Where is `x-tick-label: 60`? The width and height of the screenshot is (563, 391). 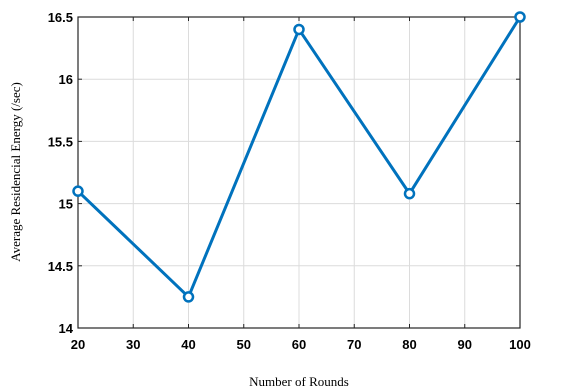
x-tick-label: 60 is located at coordinates (299, 344).